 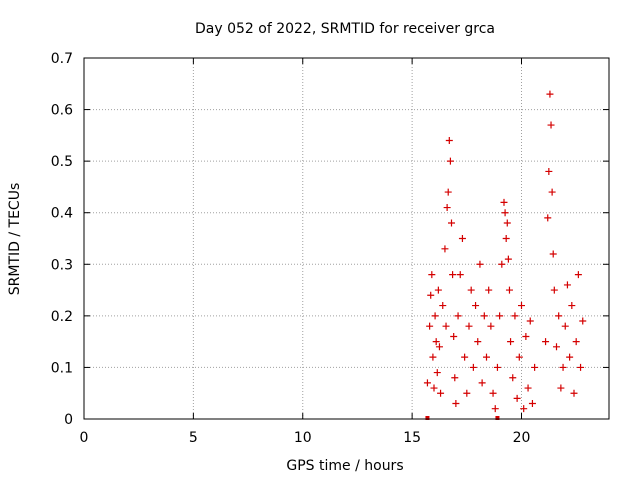 I want to click on x-tick-label: 20, so click(x=522, y=438).